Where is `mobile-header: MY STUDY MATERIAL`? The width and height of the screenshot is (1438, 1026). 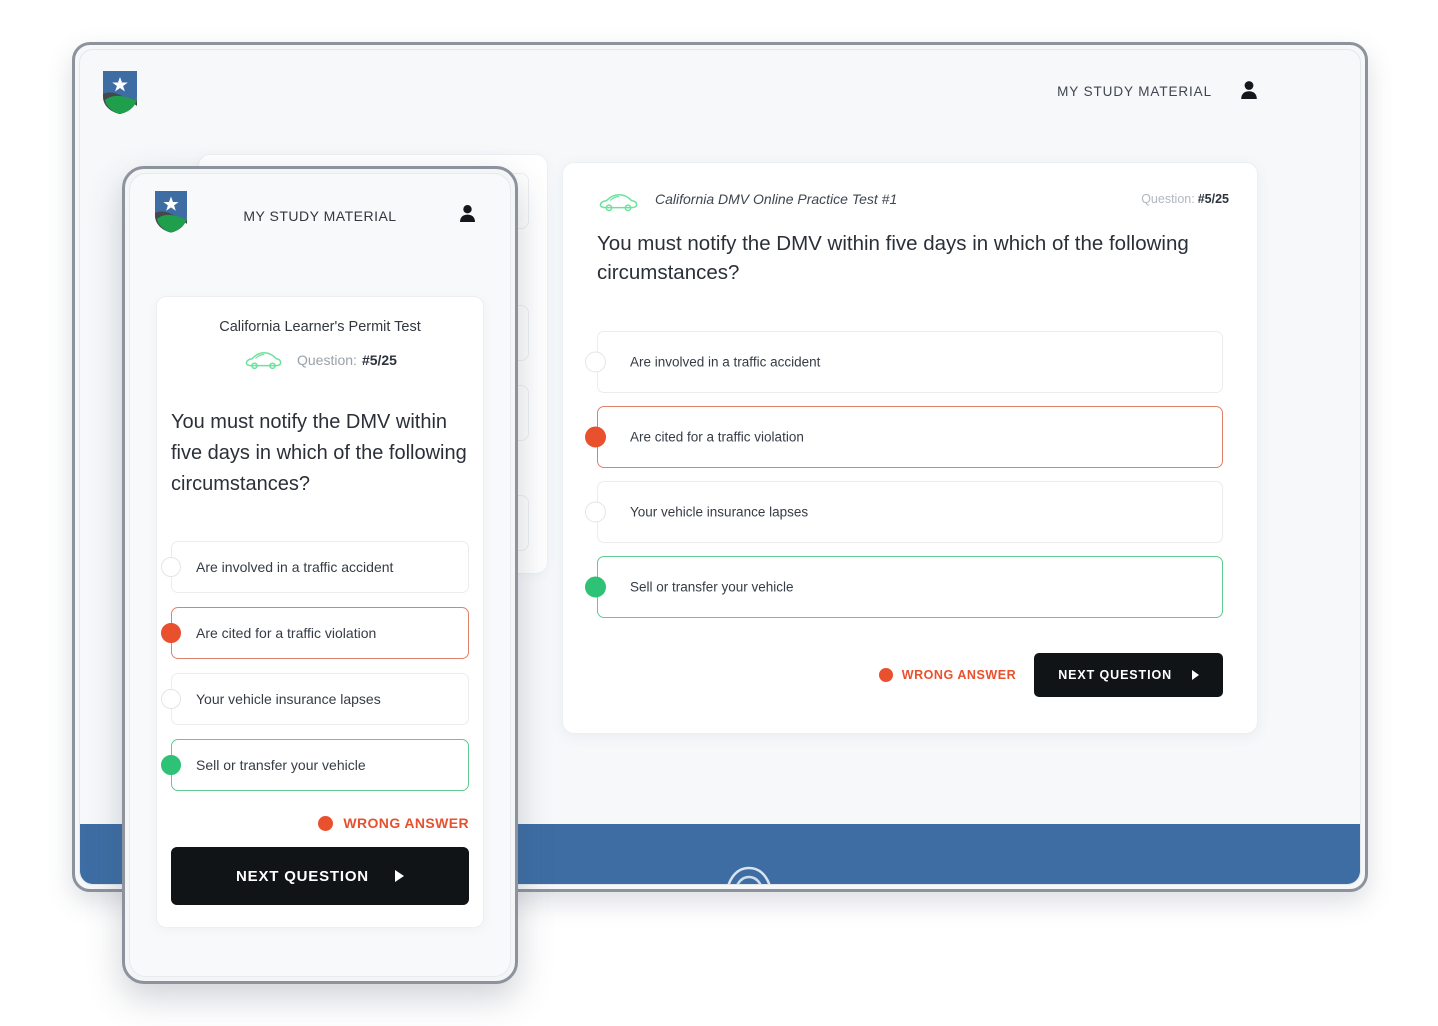
mobile-header: MY STUDY MATERIAL is located at coordinates (320, 216).